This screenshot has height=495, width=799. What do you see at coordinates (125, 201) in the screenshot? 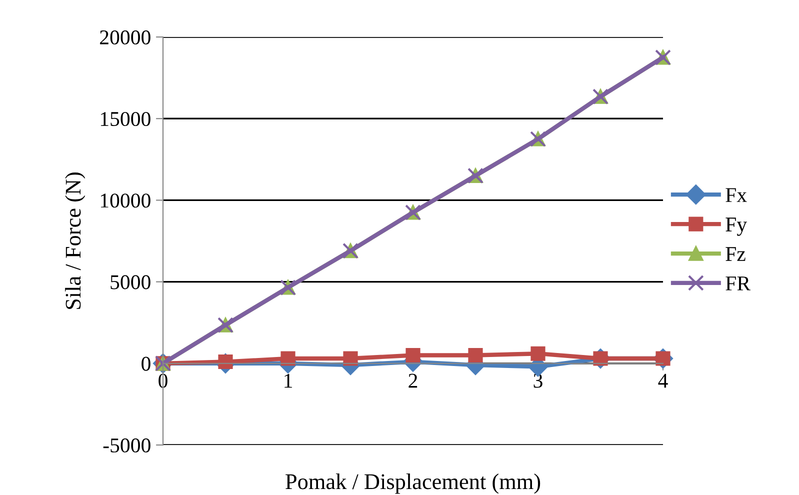
I see `y-tick-label: 10000` at bounding box center [125, 201].